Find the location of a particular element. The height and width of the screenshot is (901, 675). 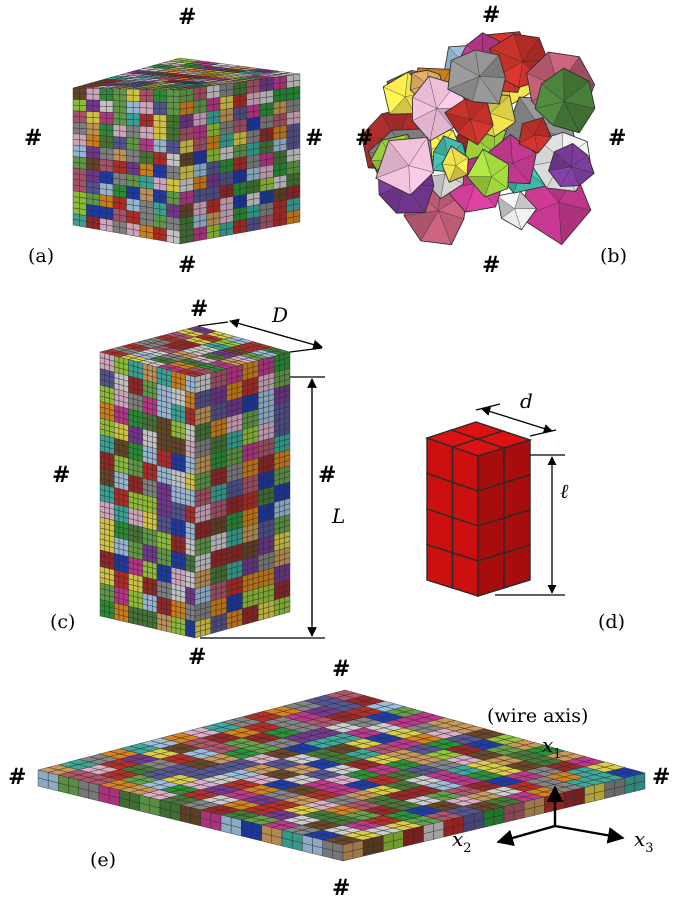

dim-d-arrow is located at coordinates (517, 420).